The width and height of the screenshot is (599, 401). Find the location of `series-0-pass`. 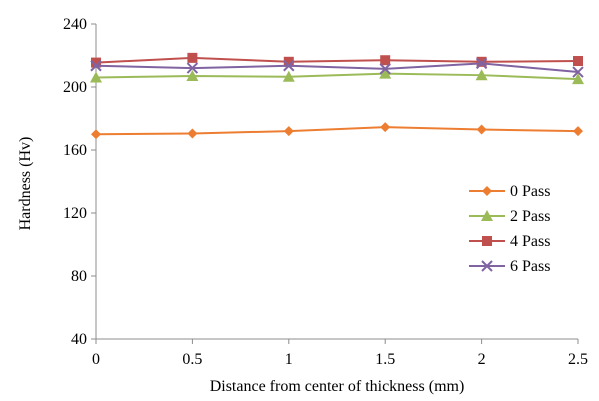

series-0-pass is located at coordinates (337, 131).